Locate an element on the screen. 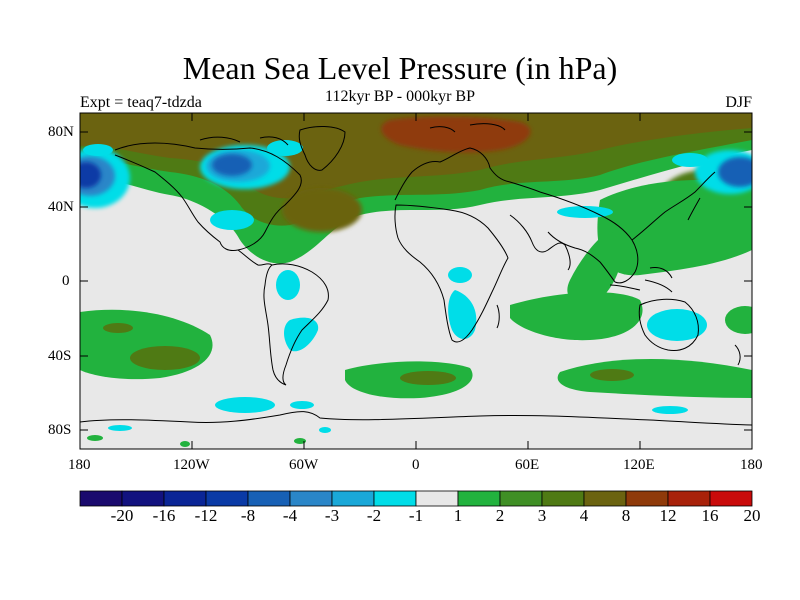 Image resolution: width=800 pixels, height=600 pixels. coast-south-america is located at coordinates (296, 324).